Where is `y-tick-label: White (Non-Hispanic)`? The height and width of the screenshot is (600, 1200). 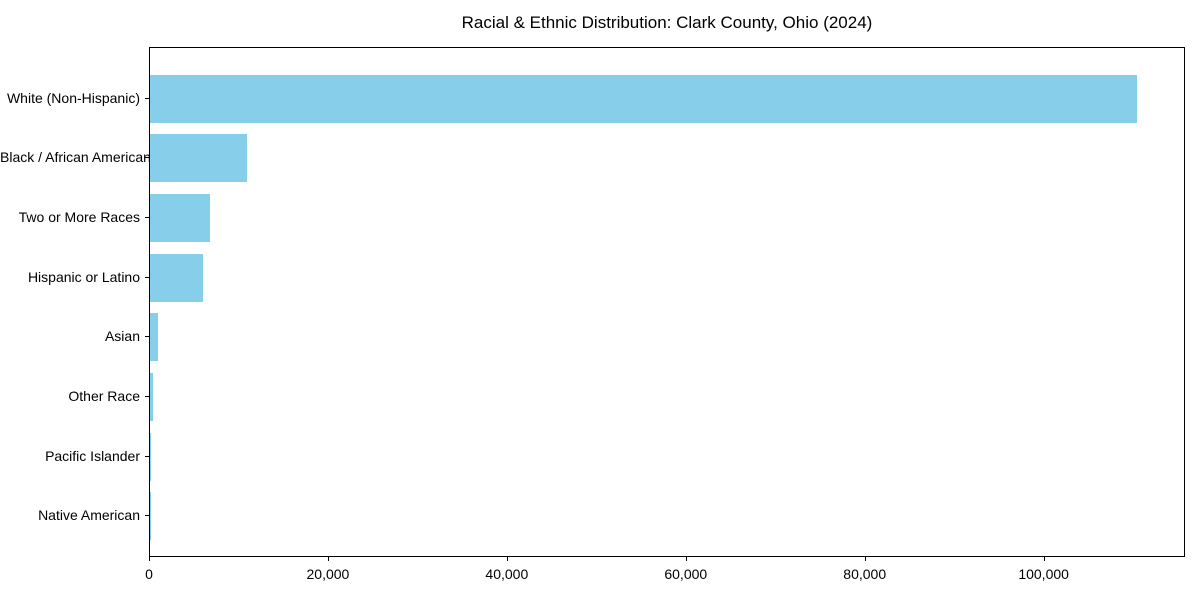 y-tick-label: White (Non-Hispanic) is located at coordinates (73, 97).